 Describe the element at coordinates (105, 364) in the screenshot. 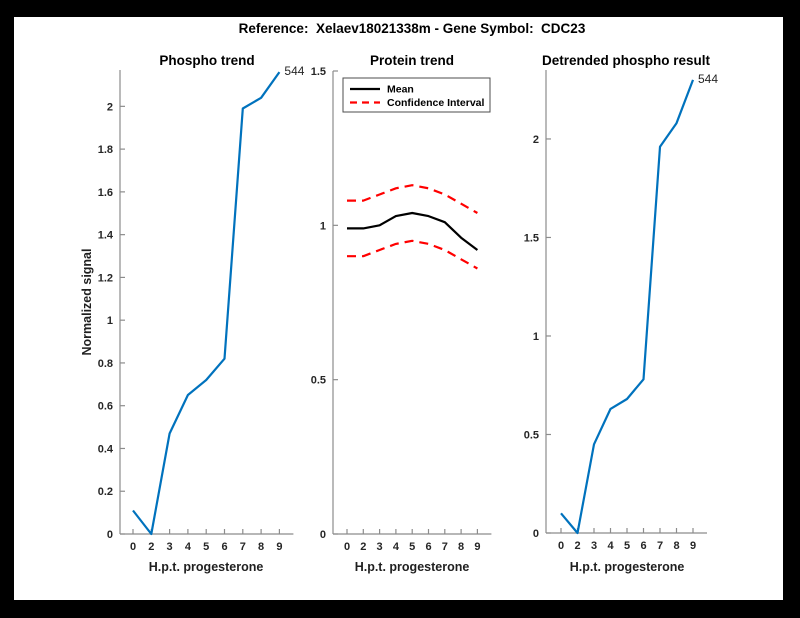

I see `y-tick-label: 0.8` at that location.